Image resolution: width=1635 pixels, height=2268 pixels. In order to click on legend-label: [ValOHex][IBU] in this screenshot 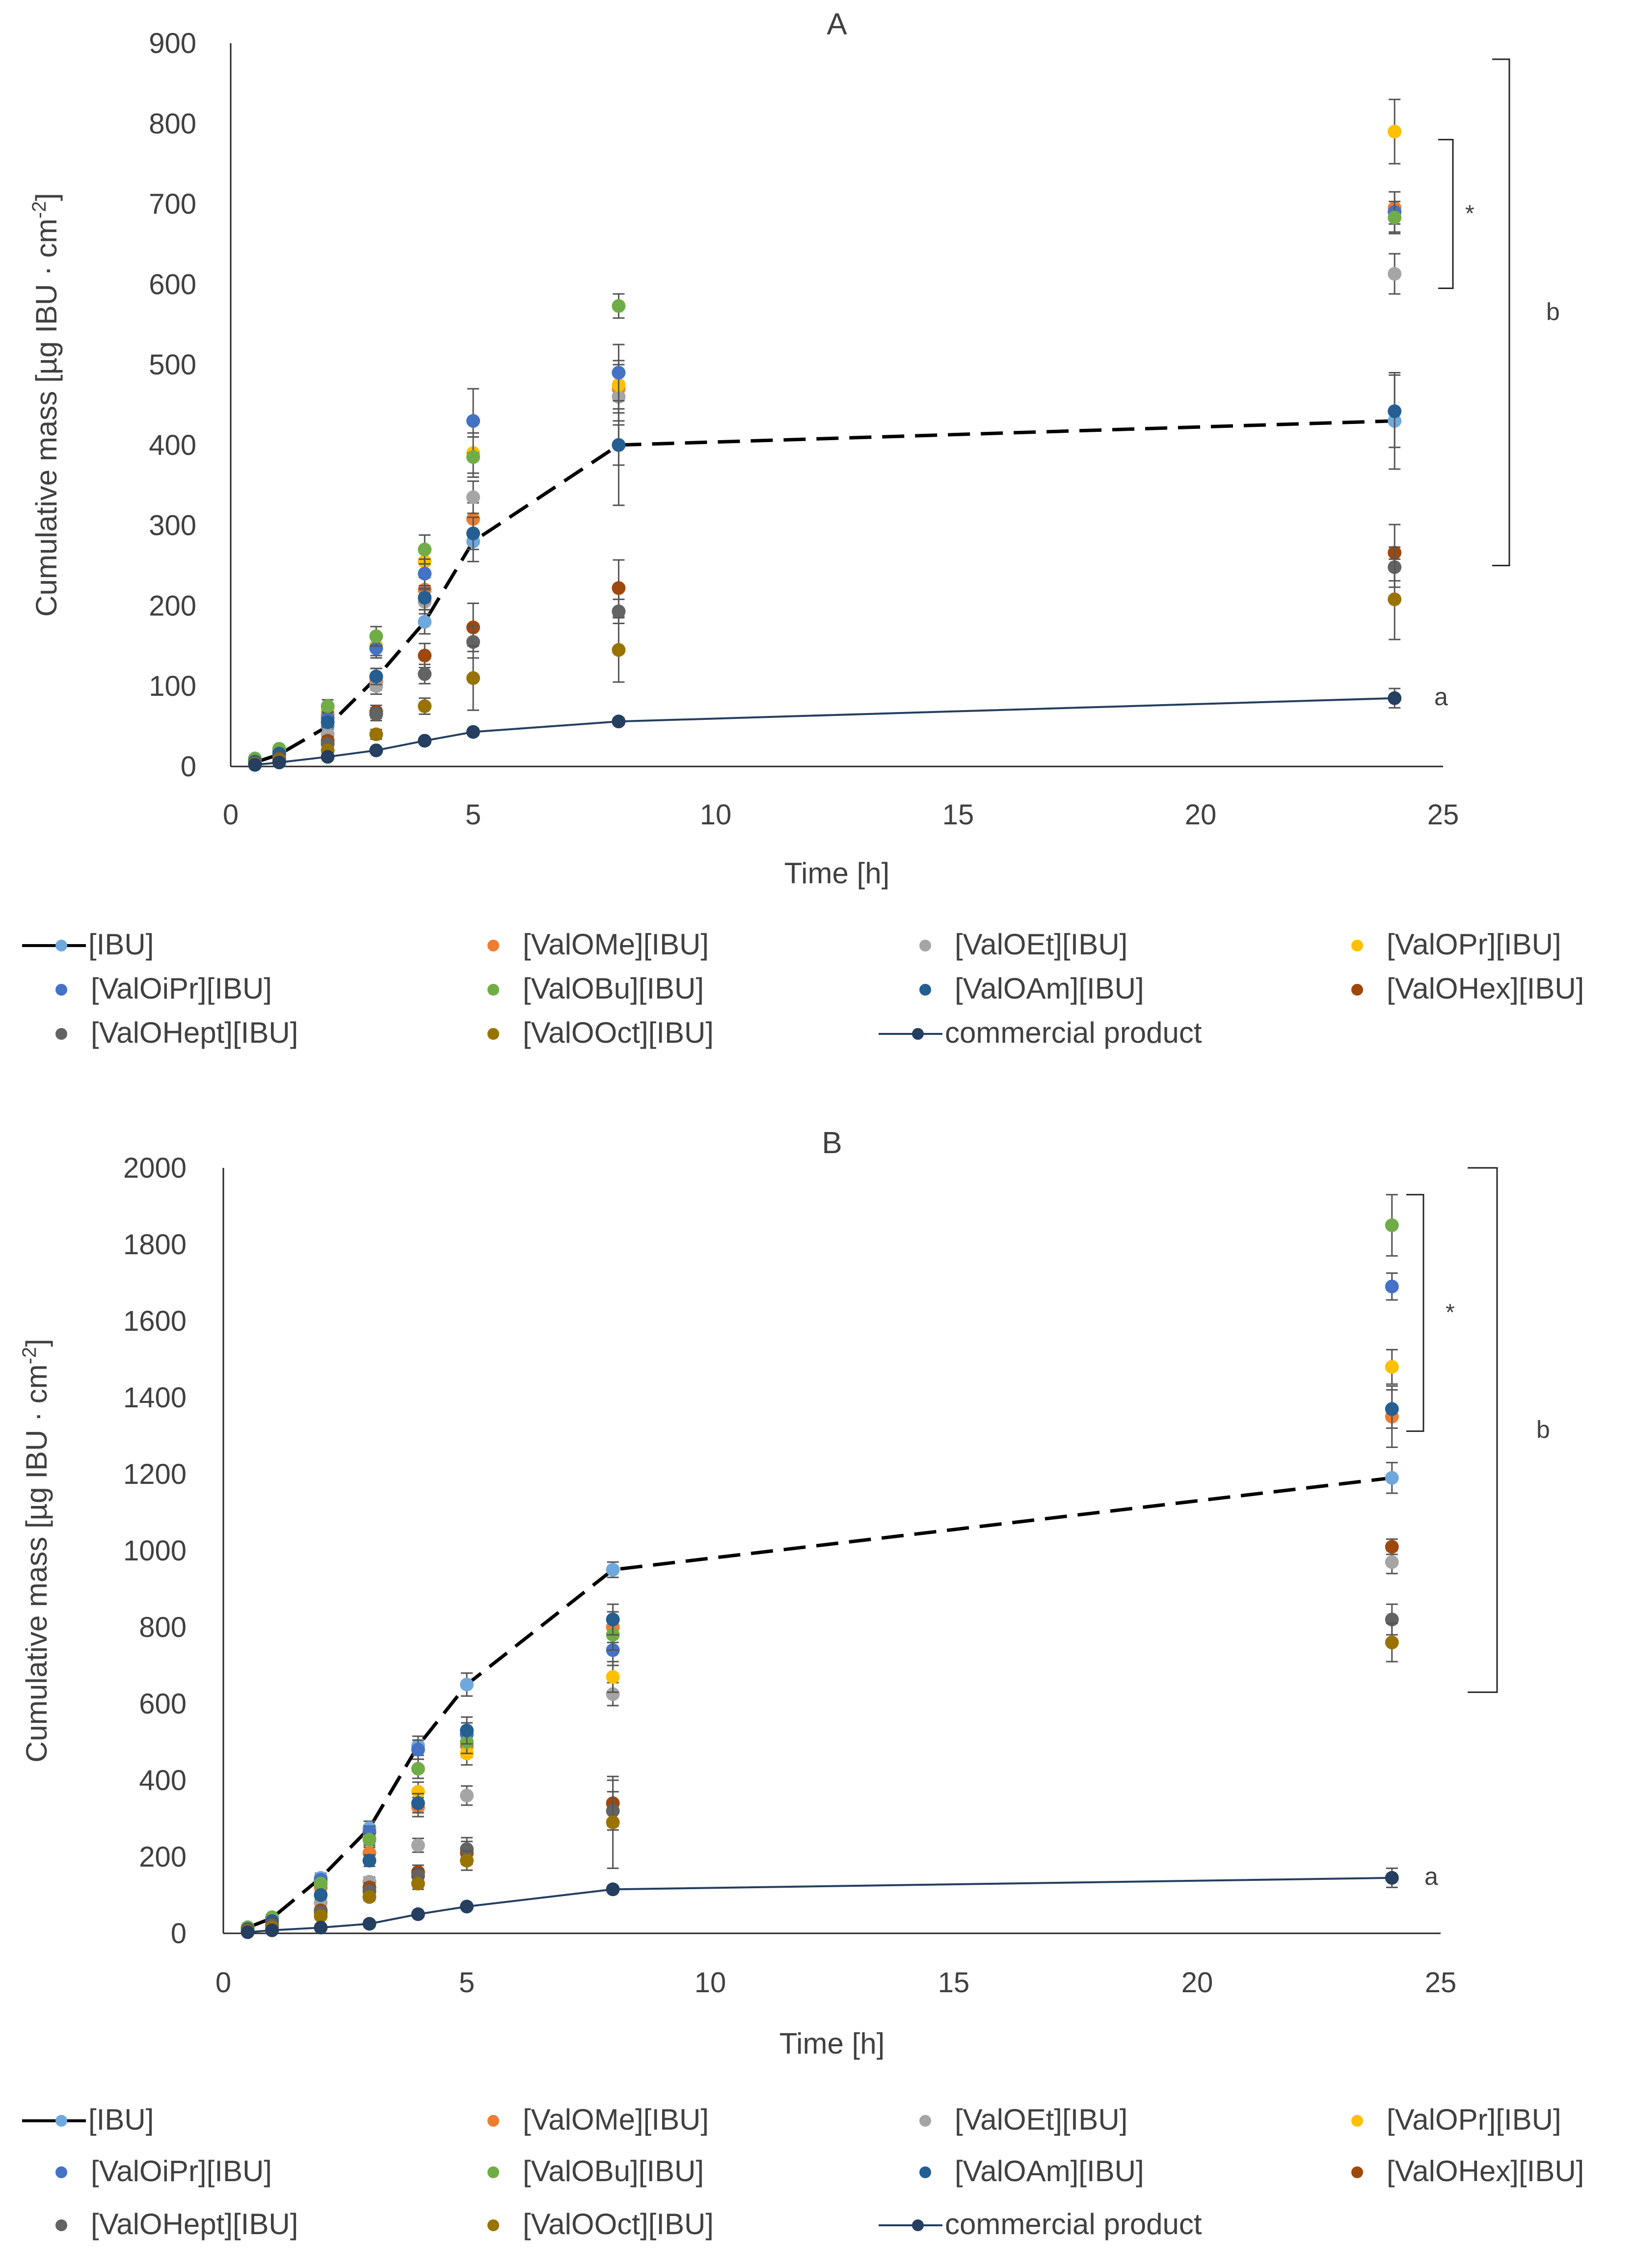, I will do `click(1485, 988)`.